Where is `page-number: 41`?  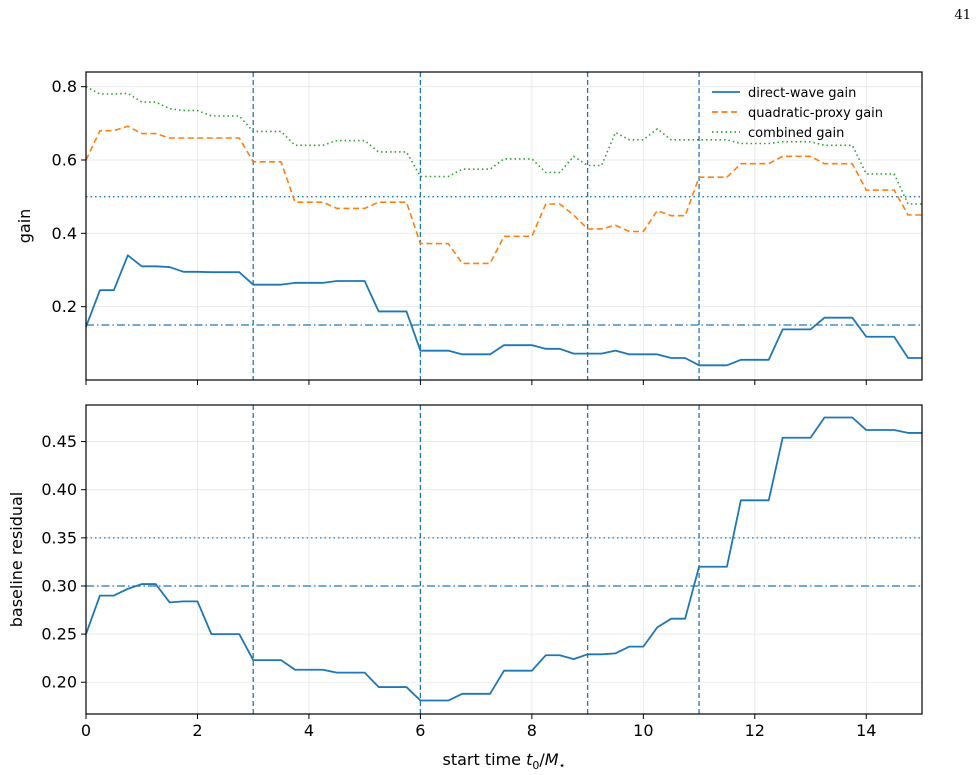 page-number: 41 is located at coordinates (962, 15).